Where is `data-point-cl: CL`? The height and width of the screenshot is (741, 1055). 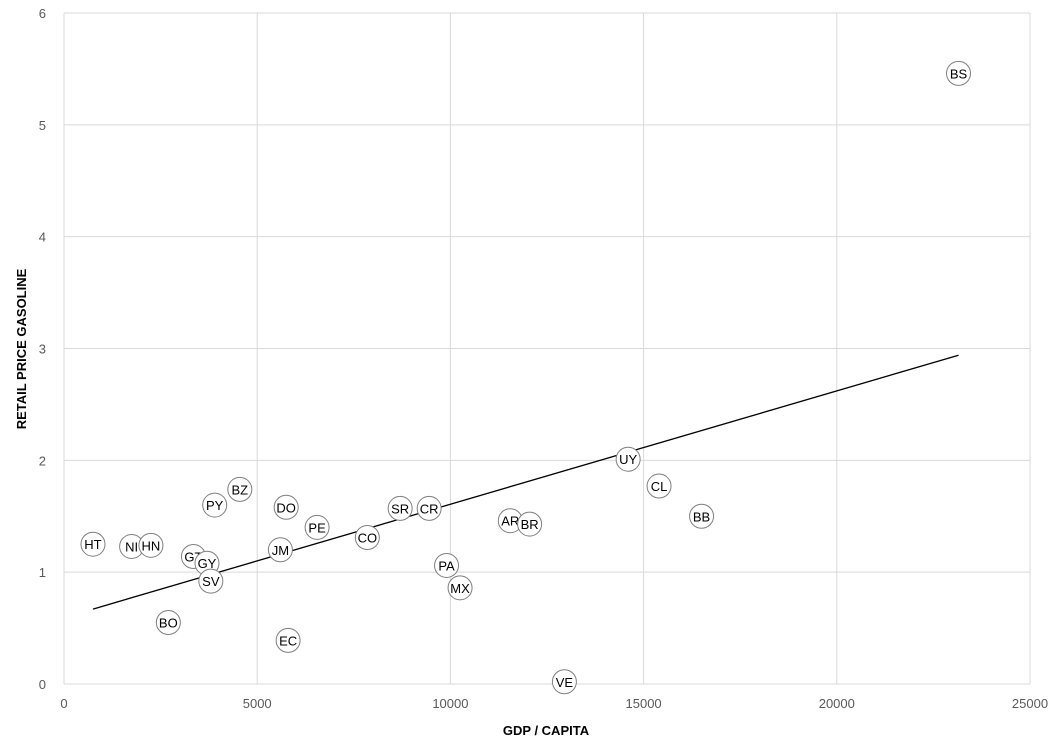 data-point-cl: CL is located at coordinates (659, 486).